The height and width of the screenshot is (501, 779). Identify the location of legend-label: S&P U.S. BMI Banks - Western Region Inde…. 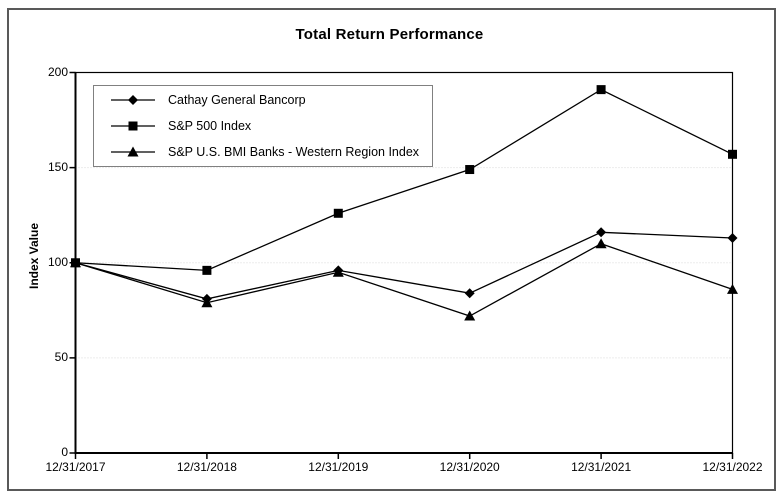
(294, 152).